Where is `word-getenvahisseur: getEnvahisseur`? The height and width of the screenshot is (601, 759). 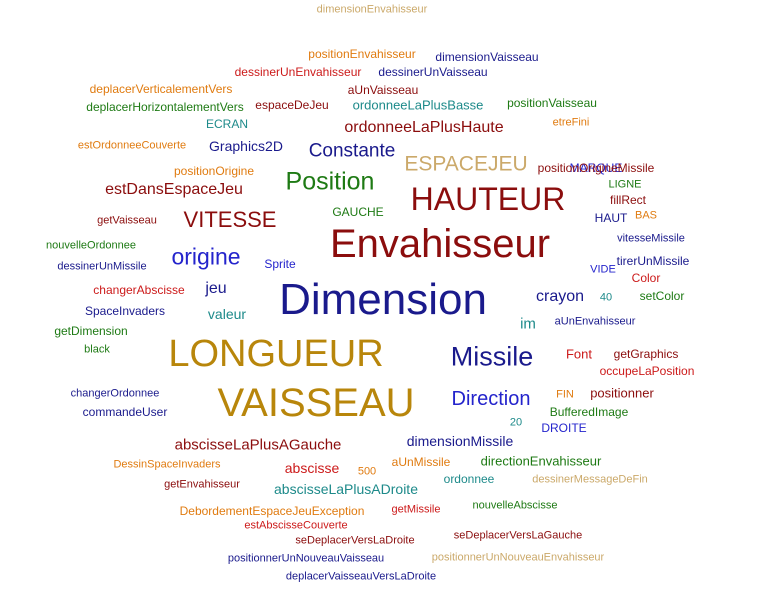 word-getenvahisseur: getEnvahisseur is located at coordinates (202, 484).